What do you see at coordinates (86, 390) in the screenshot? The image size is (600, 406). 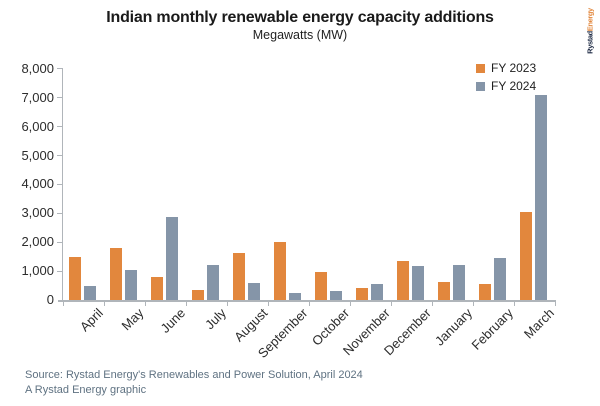 I see `credit-line: A Rystad Energy graphic` at bounding box center [86, 390].